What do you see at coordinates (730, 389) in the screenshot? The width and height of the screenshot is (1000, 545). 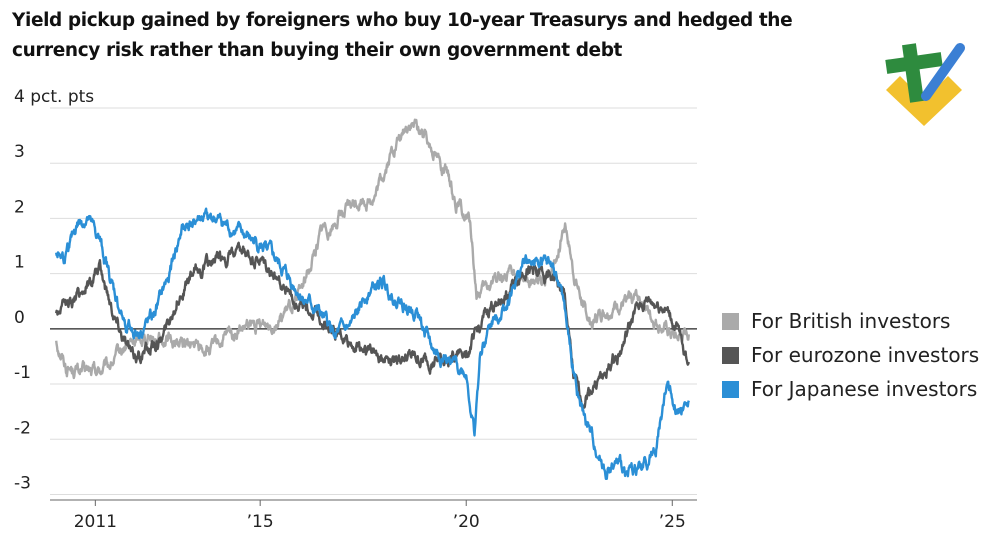 I see `legend-swatch-japanese` at bounding box center [730, 389].